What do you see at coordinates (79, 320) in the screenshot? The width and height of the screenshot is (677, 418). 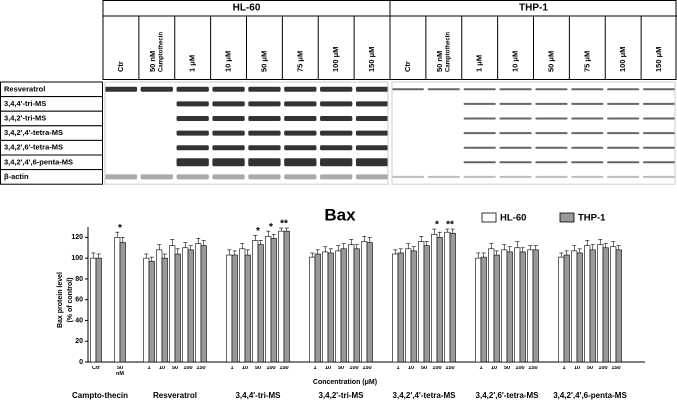 I see `y-tick-label: 40` at bounding box center [79, 320].